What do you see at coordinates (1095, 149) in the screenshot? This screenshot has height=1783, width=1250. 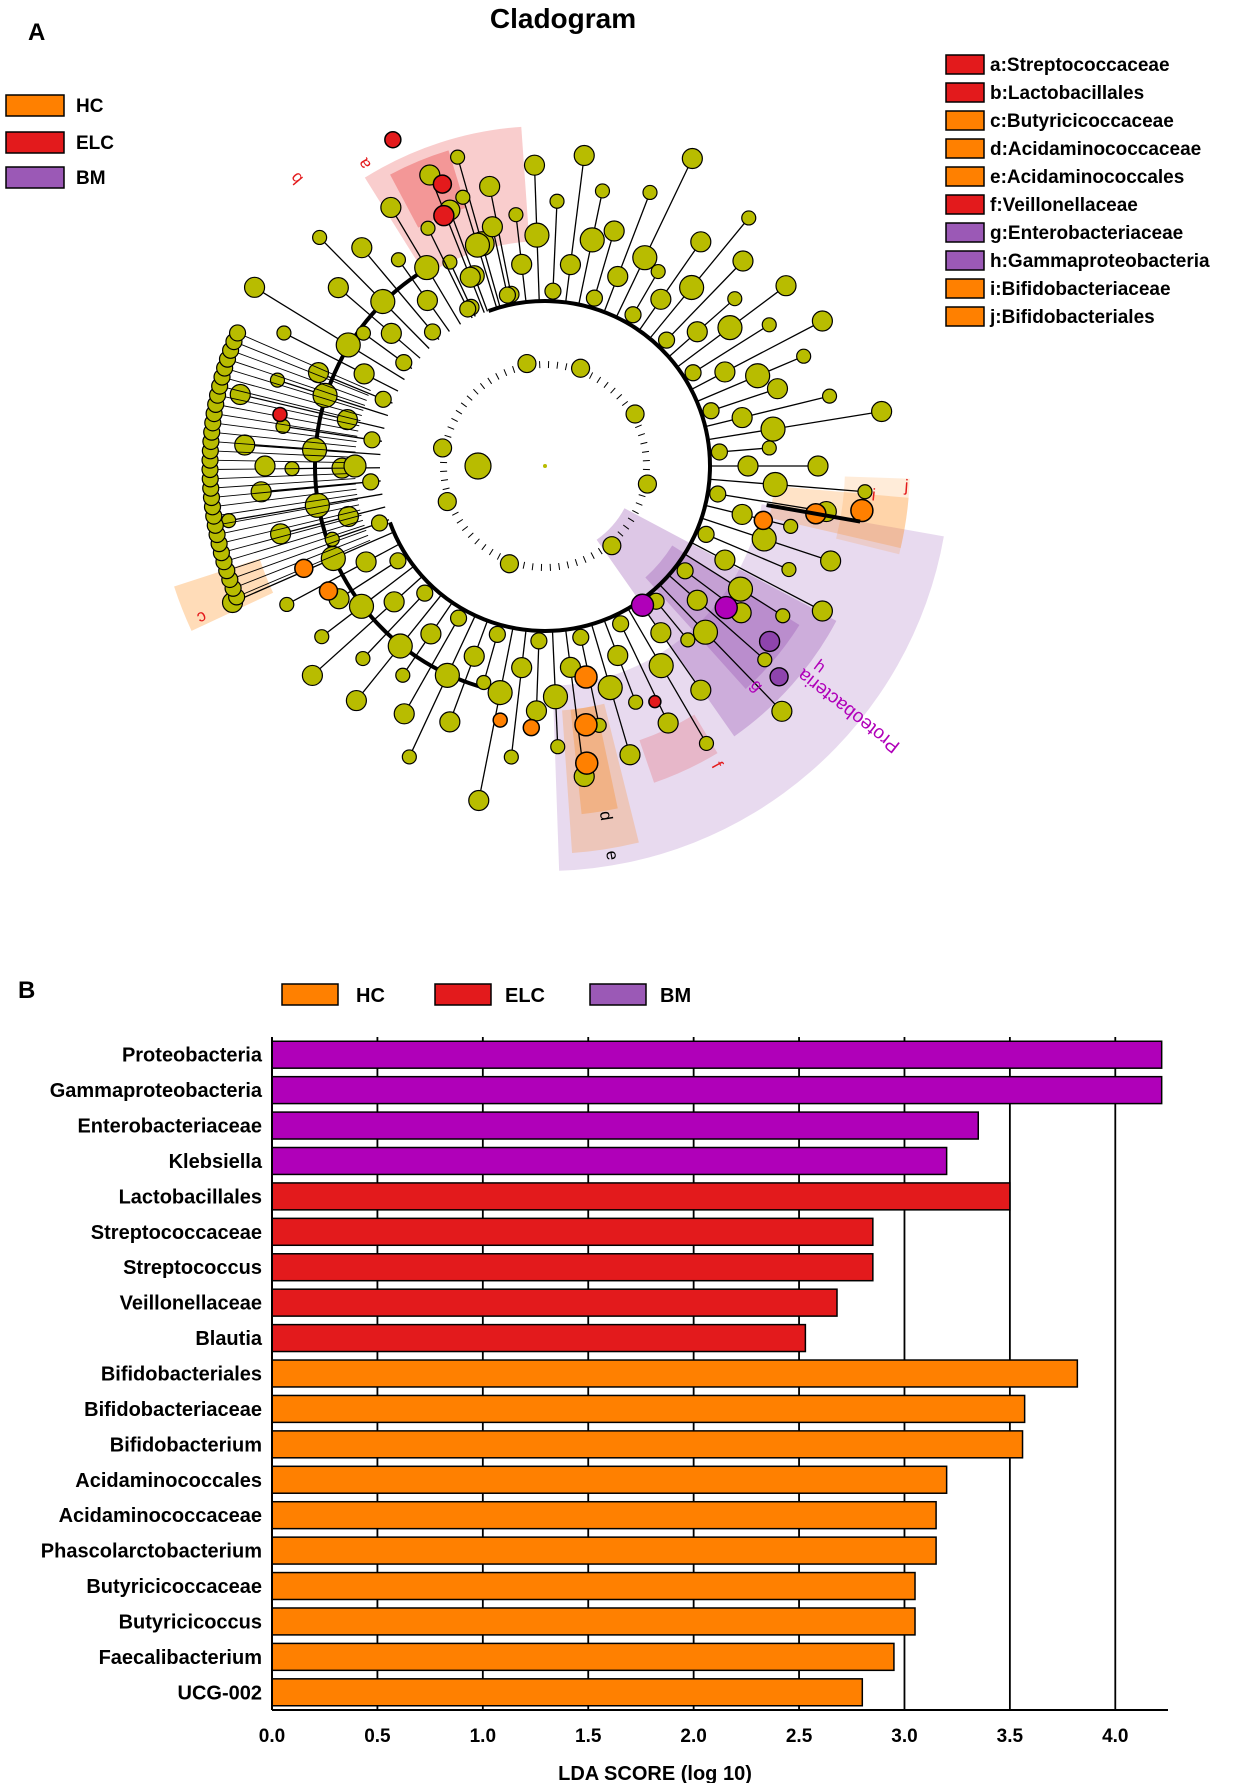 I see `taxa-legend-item: d:Acidaminococcaceae` at bounding box center [1095, 149].